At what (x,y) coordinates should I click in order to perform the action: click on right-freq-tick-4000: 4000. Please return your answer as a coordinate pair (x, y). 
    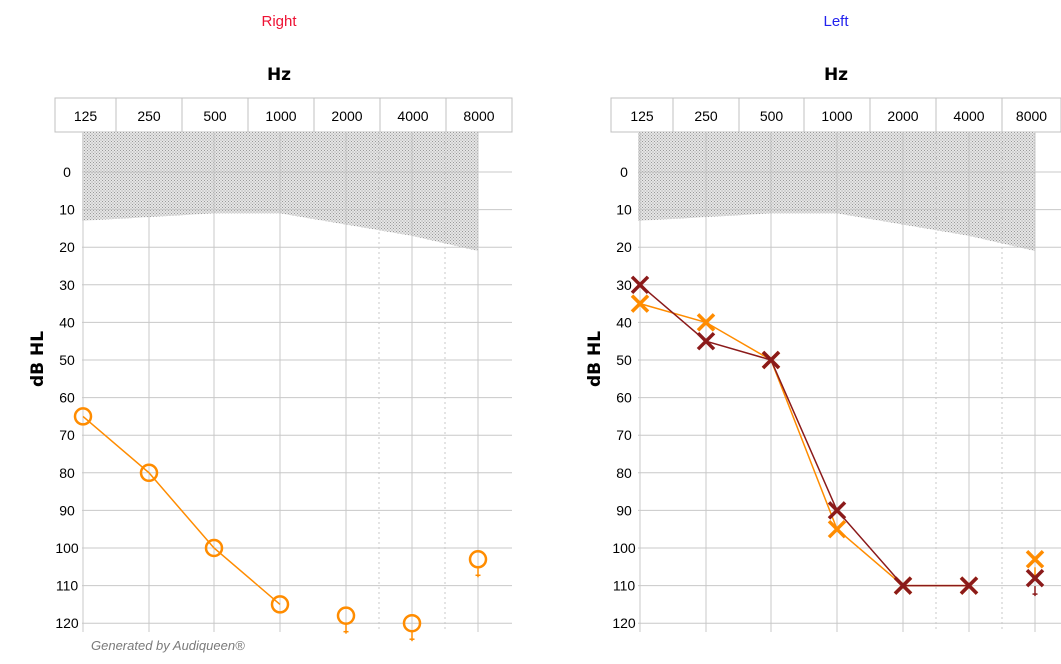
    Looking at the image, I should click on (412, 116).